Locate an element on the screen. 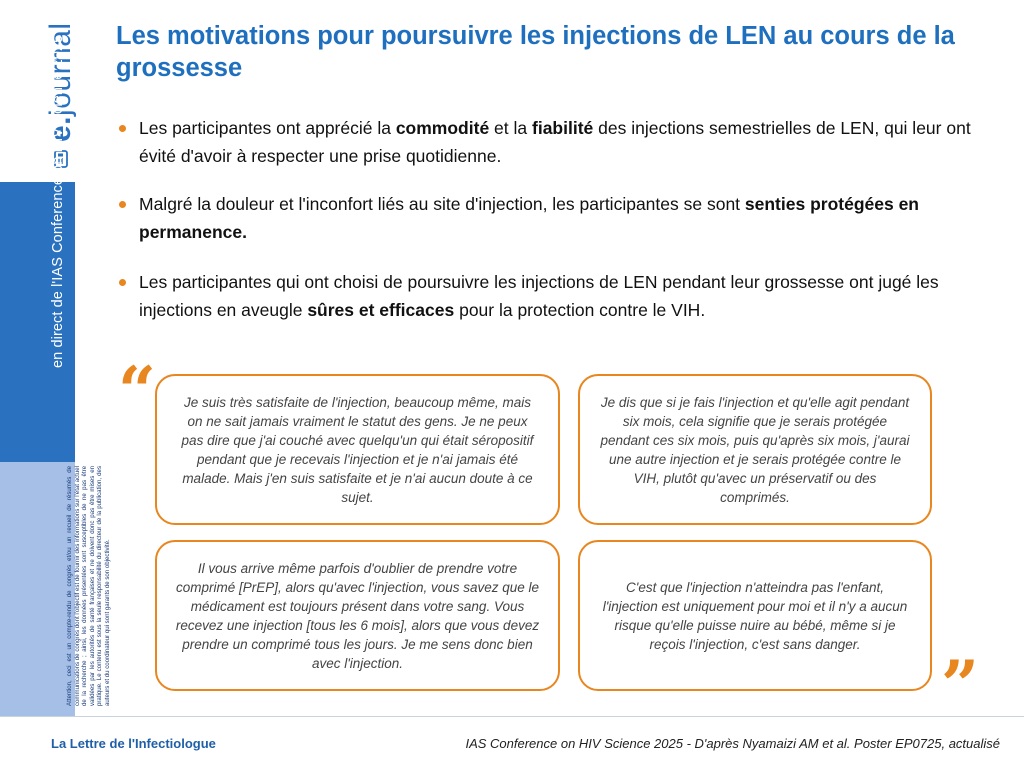 The height and width of the screenshot is (768, 1024). close-quote-icon: ” is located at coordinates (960, 685).